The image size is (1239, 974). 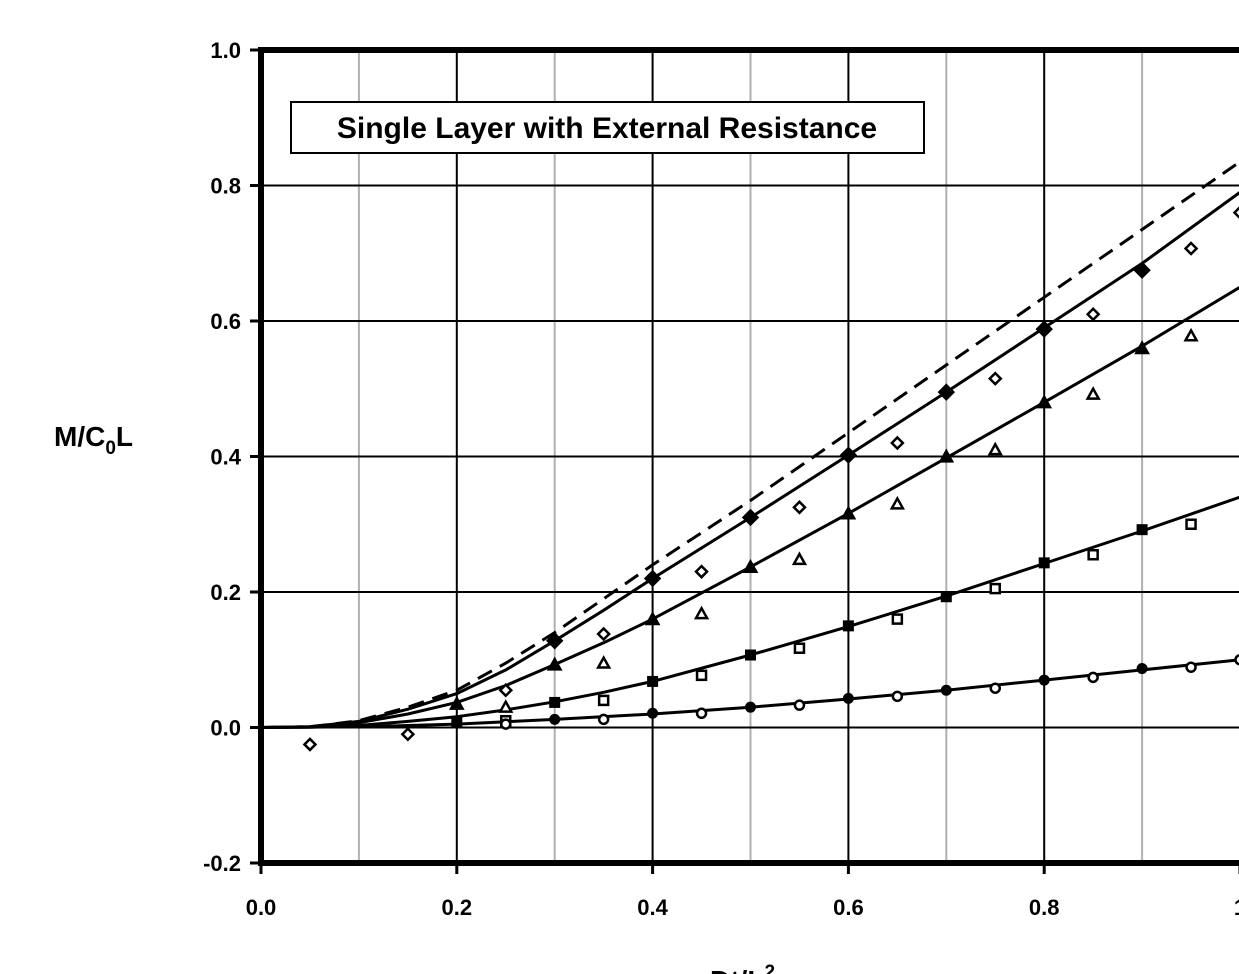 I want to click on y-tick-label: 0.2, so click(x=225, y=592).